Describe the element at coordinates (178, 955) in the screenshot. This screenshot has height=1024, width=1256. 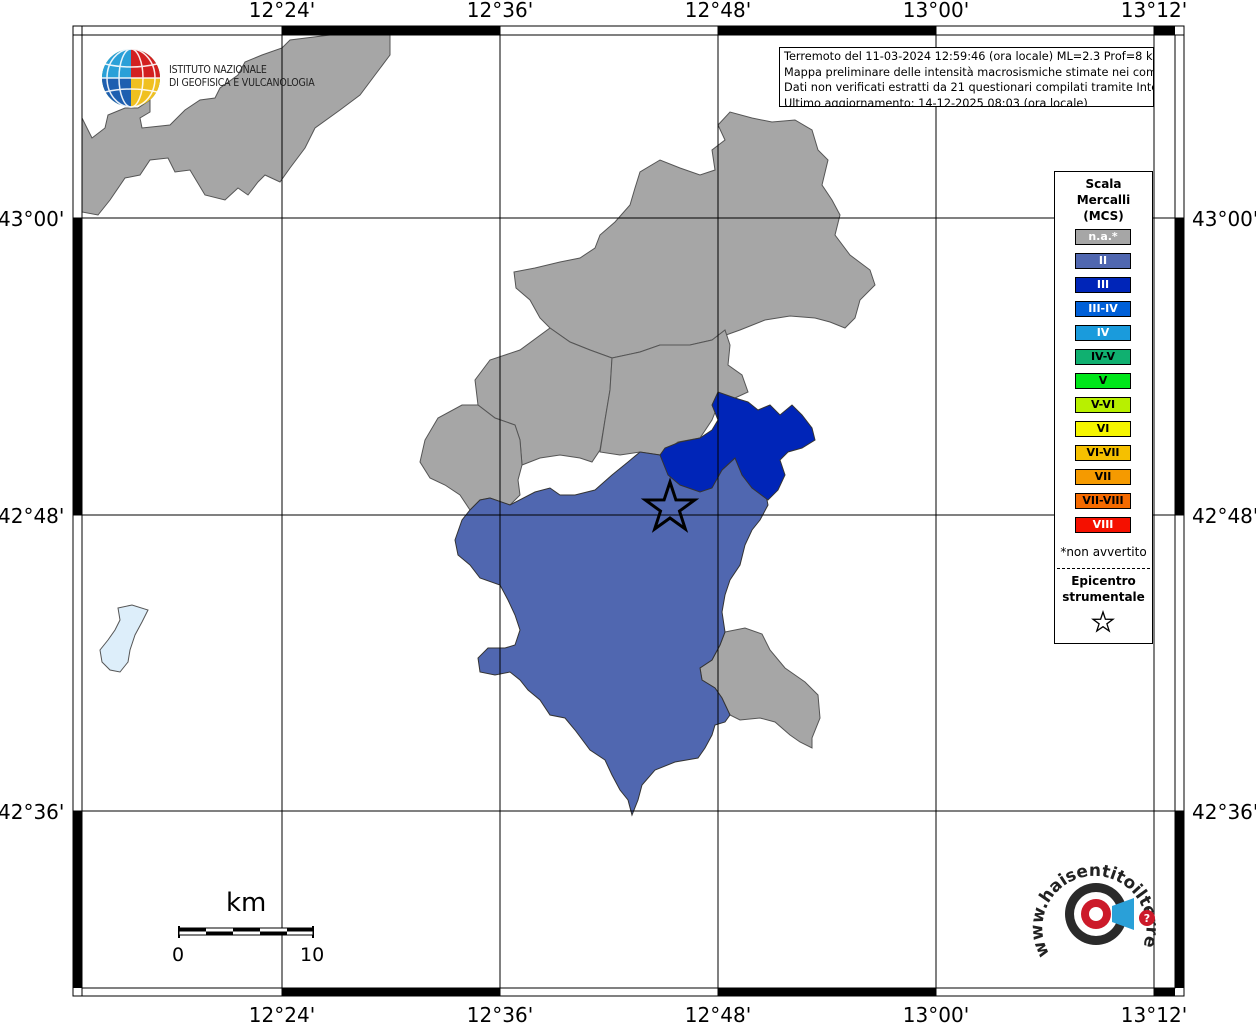
I see `scale-start-label: 0` at that location.